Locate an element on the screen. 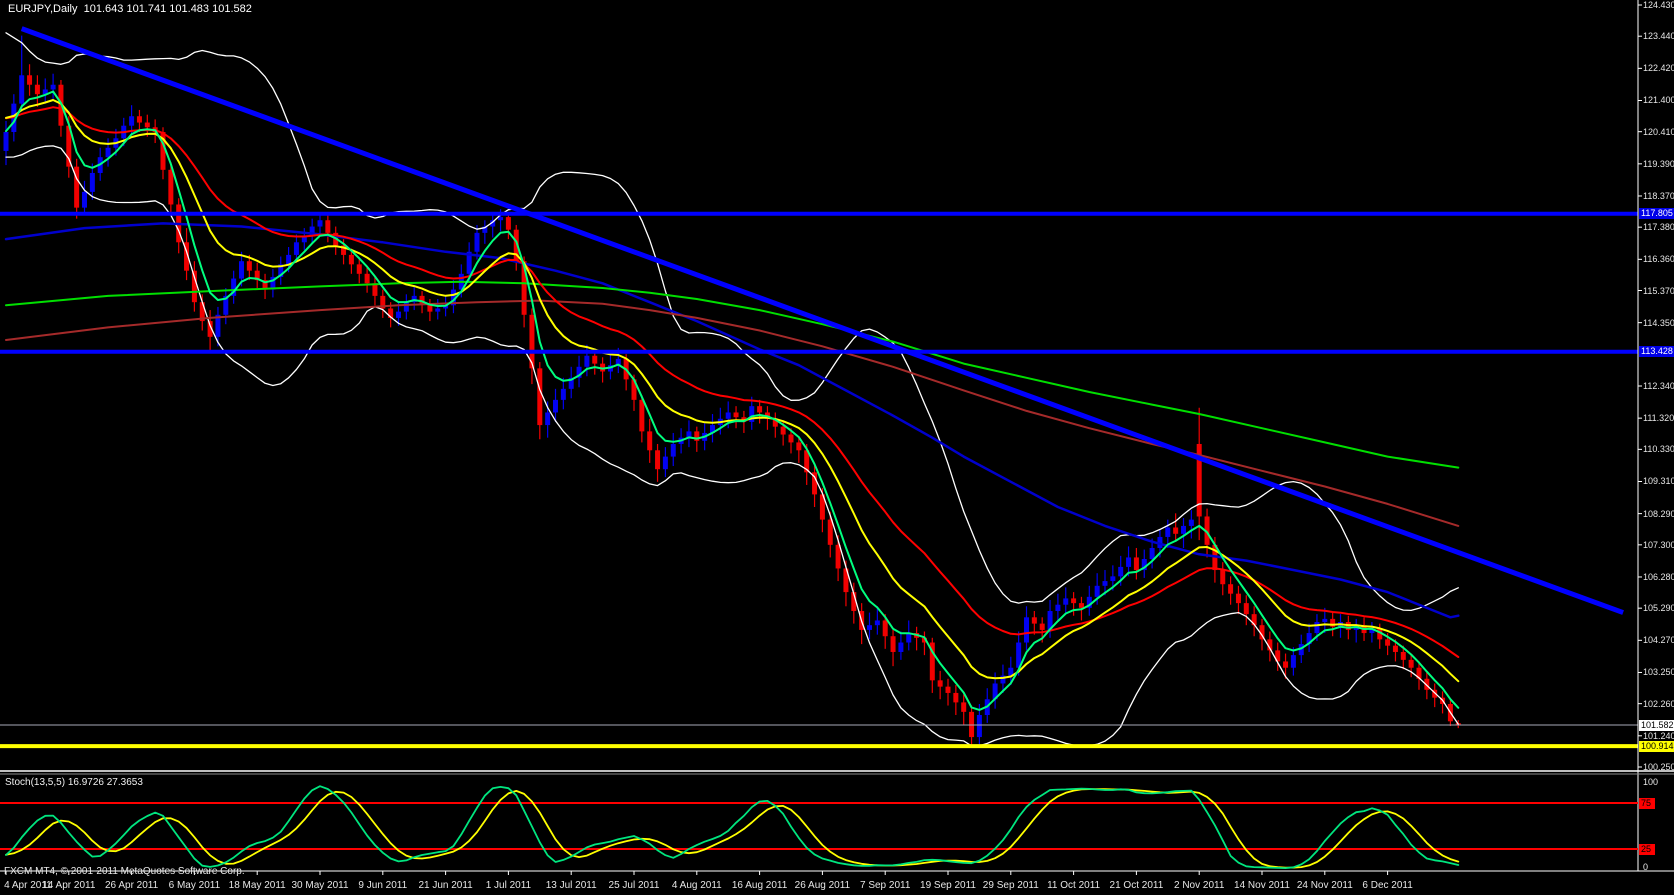 Image resolution: width=1674 pixels, height=895 pixels. price-tick-label: 122.420 is located at coordinates (1658, 68).